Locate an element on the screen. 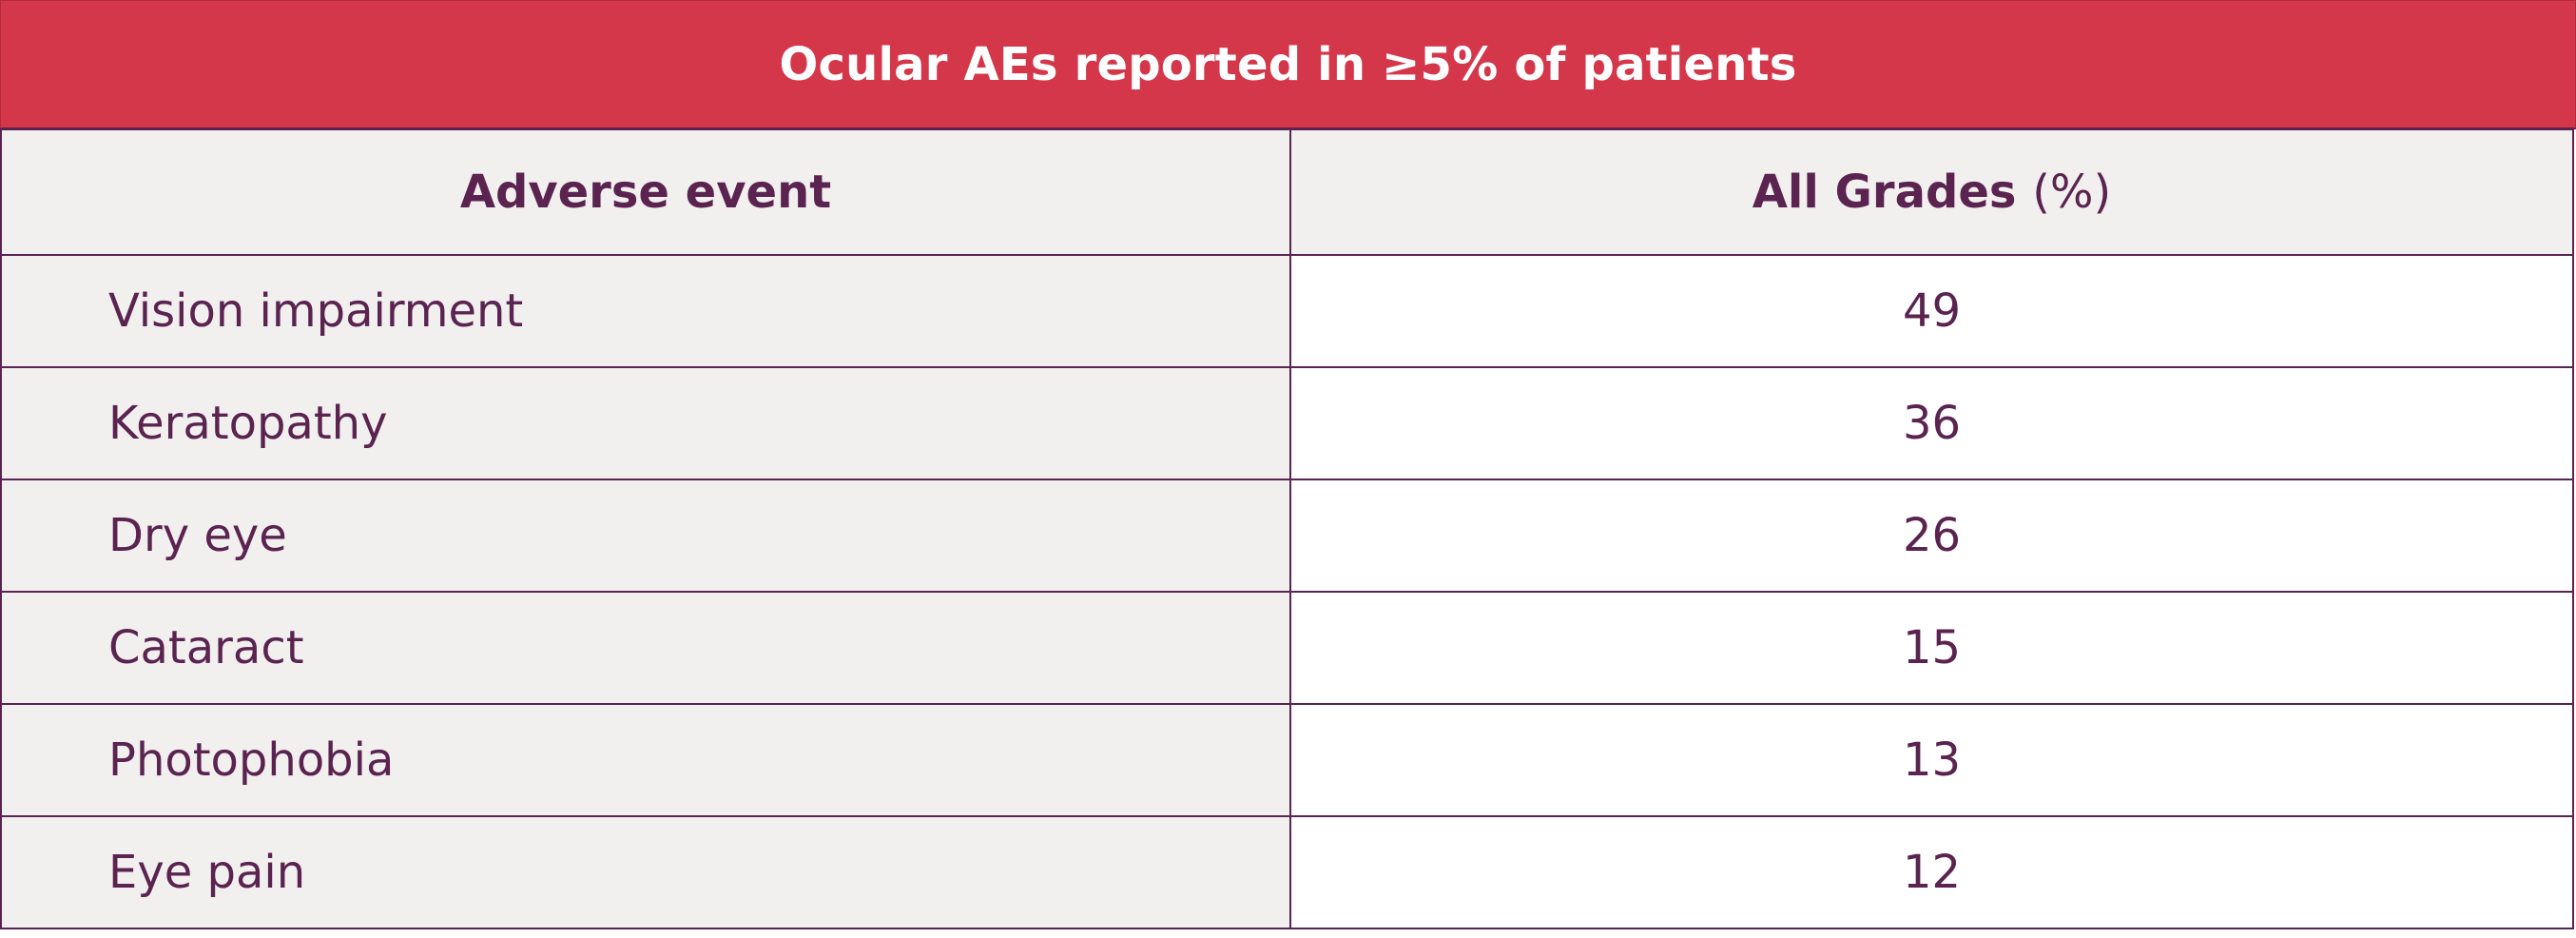  table-row: Keratopathy 36 is located at coordinates (1287, 423).